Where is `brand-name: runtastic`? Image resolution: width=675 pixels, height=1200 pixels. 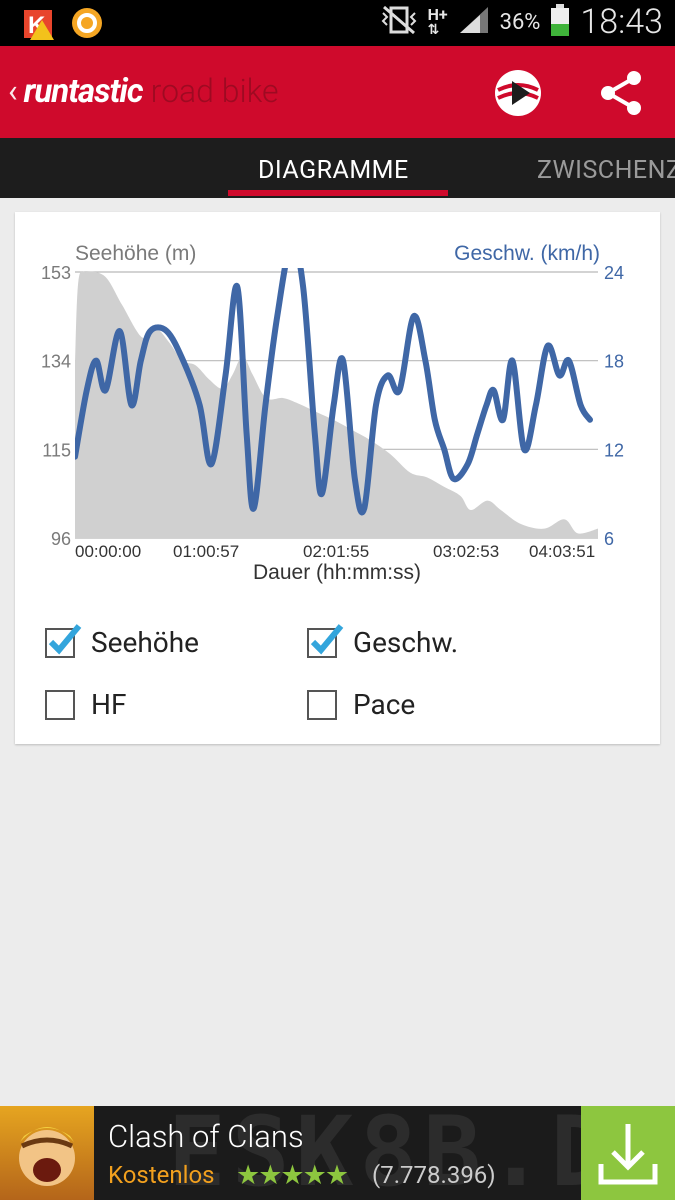
brand-name: runtastic is located at coordinates (83, 91).